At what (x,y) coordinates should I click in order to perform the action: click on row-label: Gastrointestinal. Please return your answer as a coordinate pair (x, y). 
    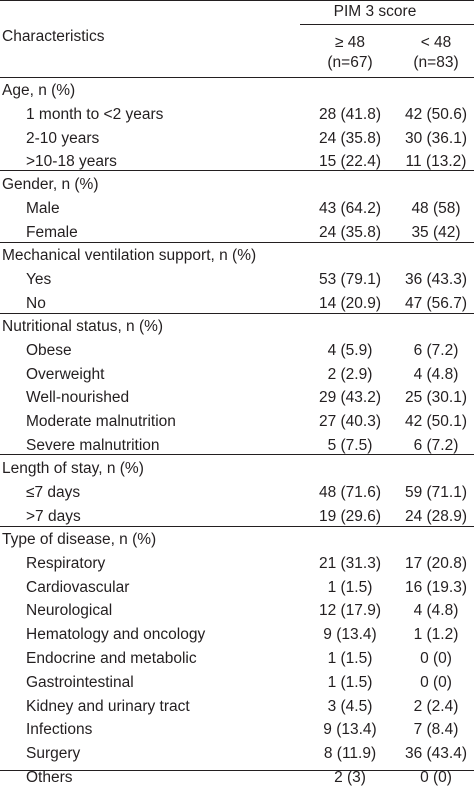
    Looking at the image, I should click on (80, 682).